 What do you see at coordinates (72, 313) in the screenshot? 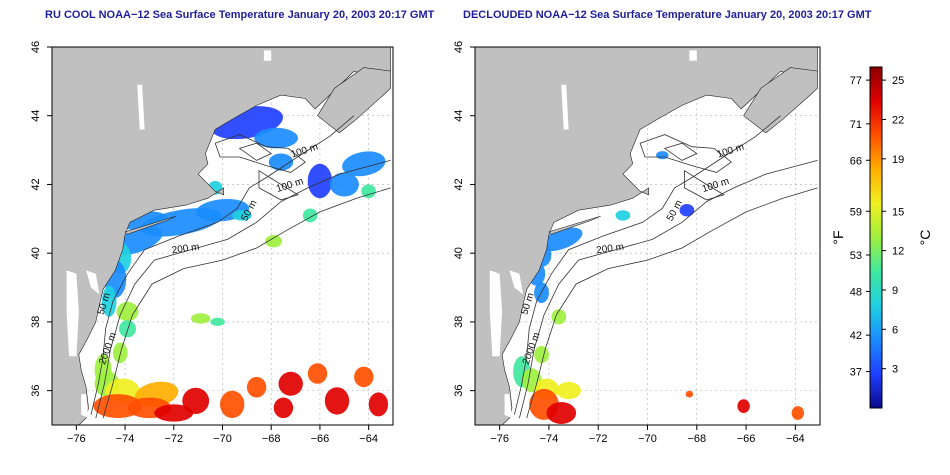
I see `chesapeake-bay` at bounding box center [72, 313].